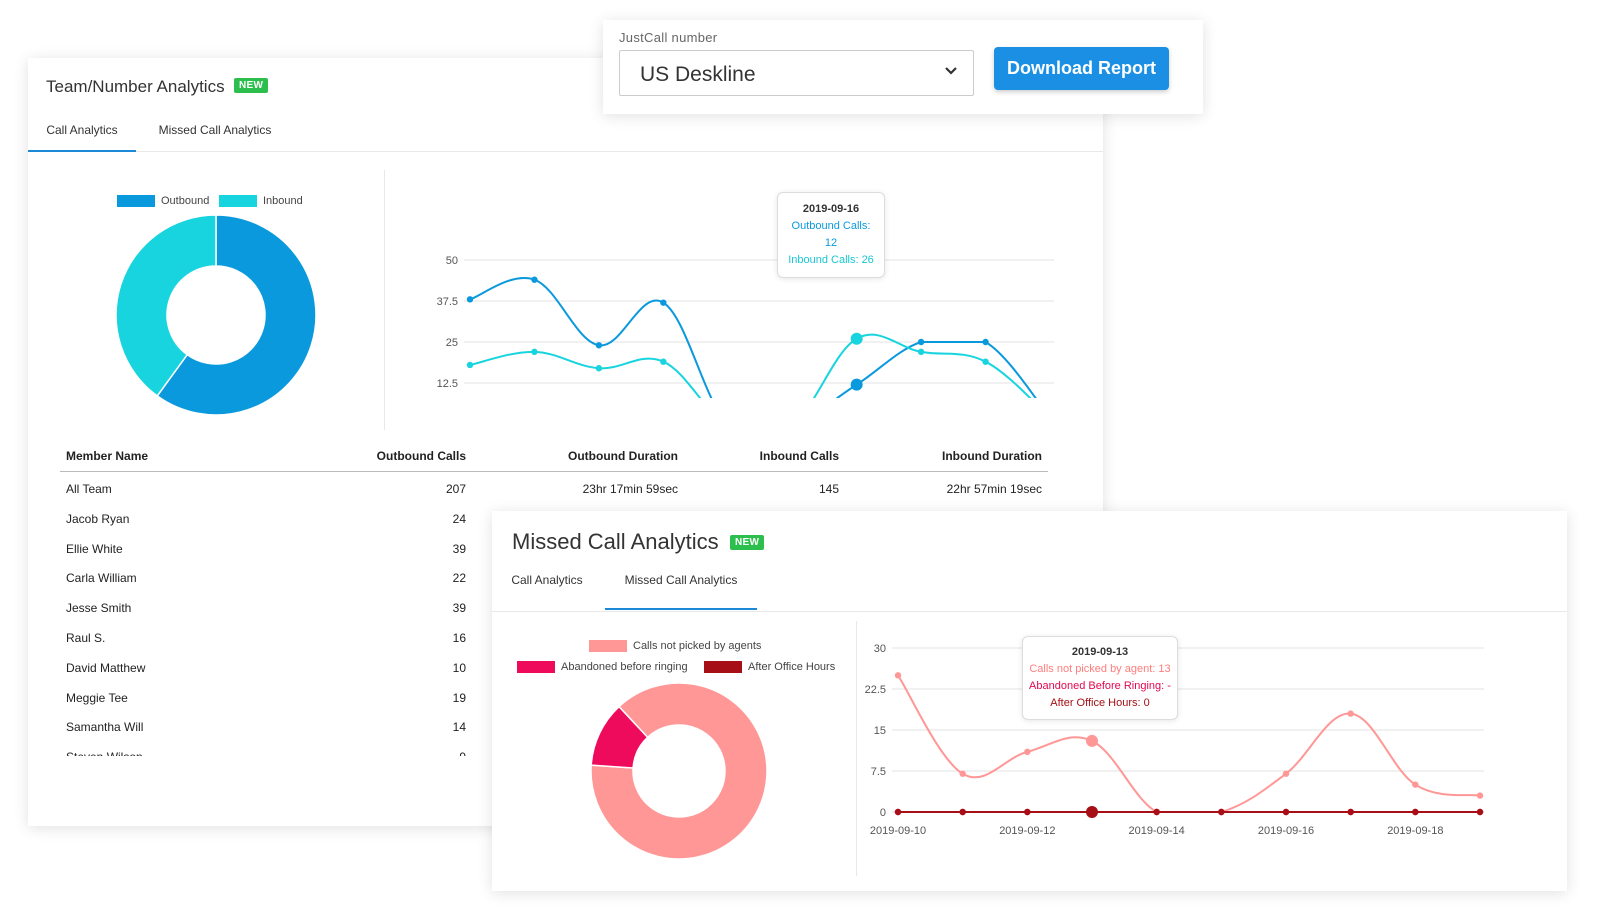  What do you see at coordinates (565, 522) in the screenshot?
I see `table-row: Jacob Ryan 24` at bounding box center [565, 522].